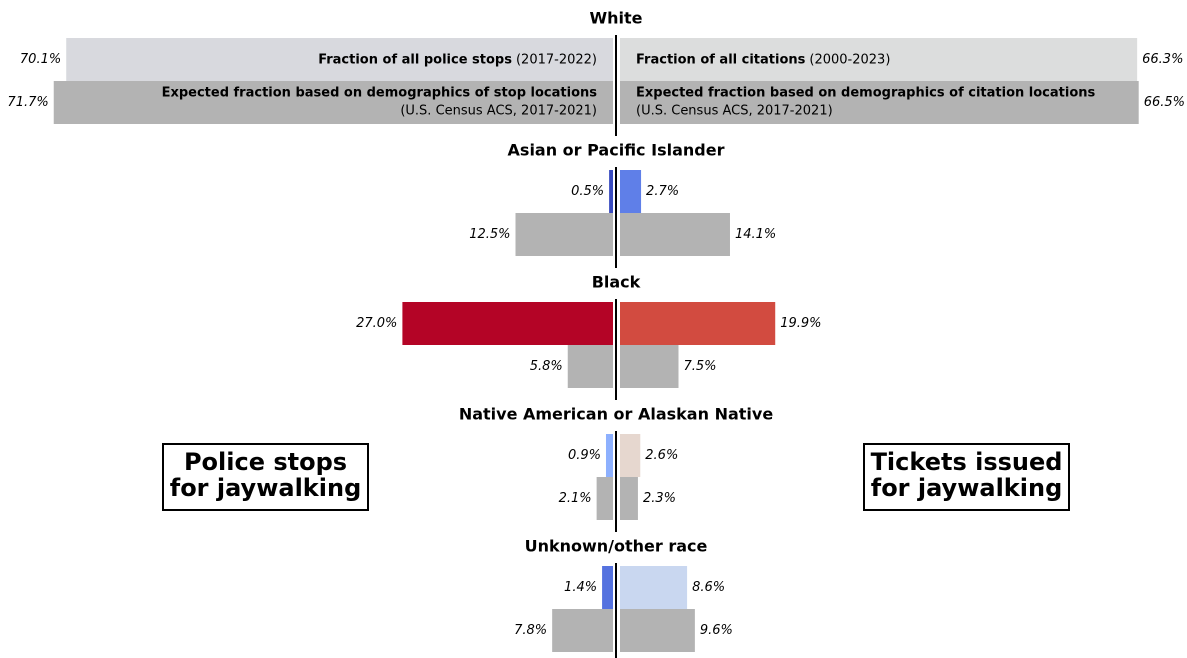  What do you see at coordinates (1164, 102) in the screenshot?
I see `value-label: 66.5%` at bounding box center [1164, 102].